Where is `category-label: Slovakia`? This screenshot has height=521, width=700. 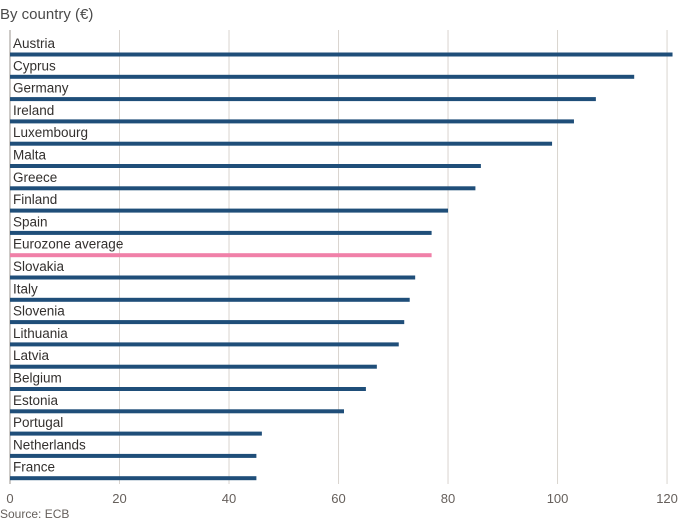 category-label: Slovakia is located at coordinates (39, 266).